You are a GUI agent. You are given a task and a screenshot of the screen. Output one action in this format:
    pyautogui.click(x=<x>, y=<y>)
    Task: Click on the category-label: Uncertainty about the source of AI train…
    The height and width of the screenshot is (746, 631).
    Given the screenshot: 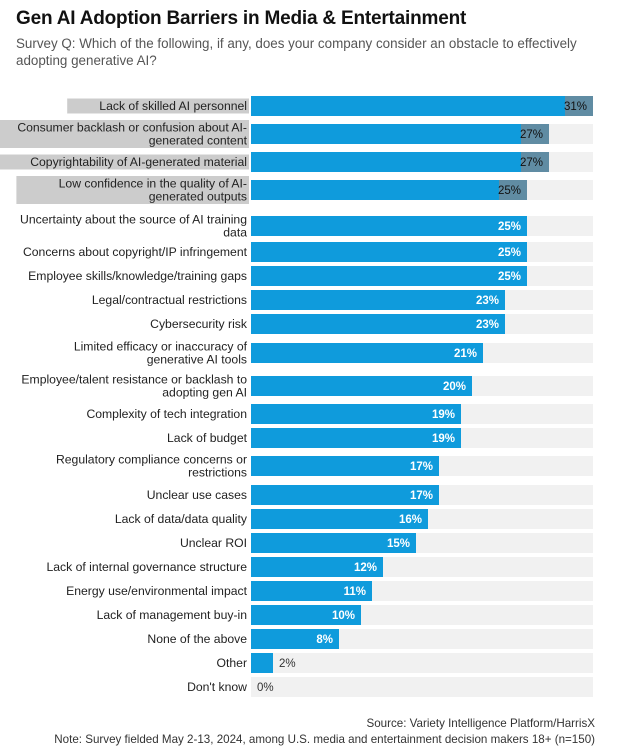 What is the action you would take?
    pyautogui.click(x=133, y=226)
    